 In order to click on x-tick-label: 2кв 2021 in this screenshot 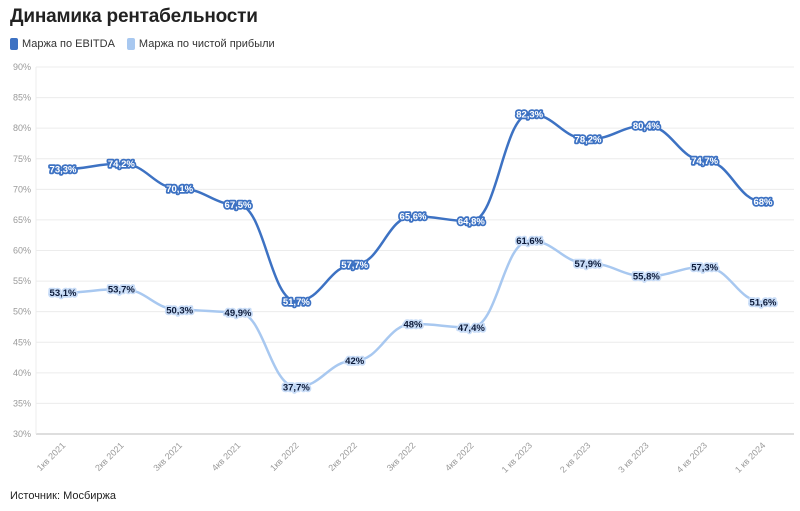, I will do `click(109, 456)`.